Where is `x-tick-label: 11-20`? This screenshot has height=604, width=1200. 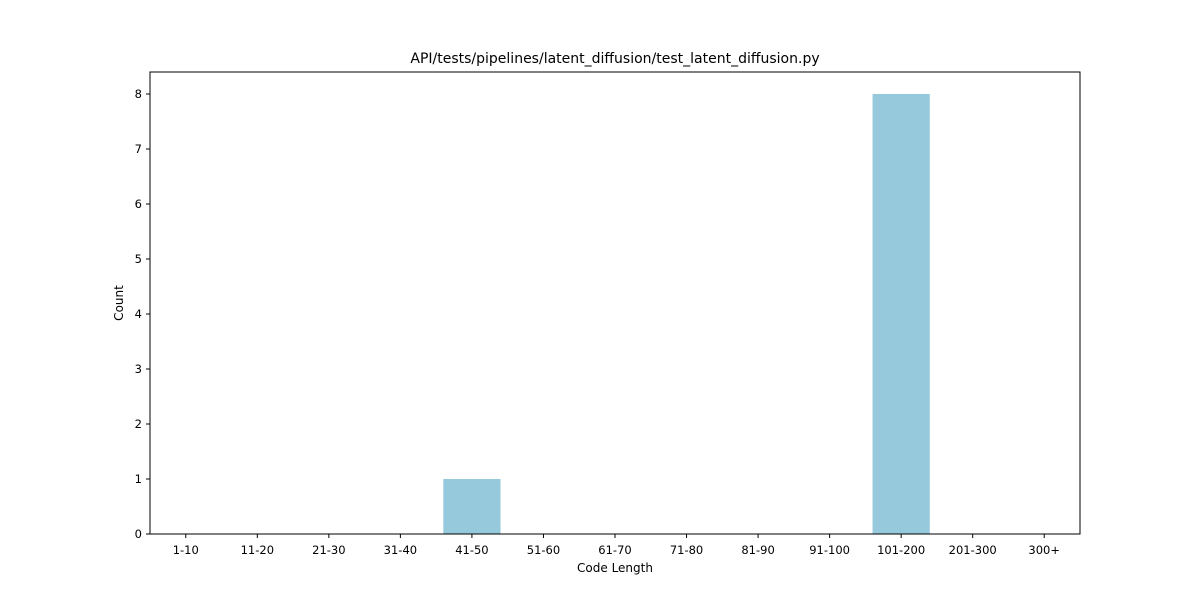
x-tick-label: 11-20 is located at coordinates (257, 550).